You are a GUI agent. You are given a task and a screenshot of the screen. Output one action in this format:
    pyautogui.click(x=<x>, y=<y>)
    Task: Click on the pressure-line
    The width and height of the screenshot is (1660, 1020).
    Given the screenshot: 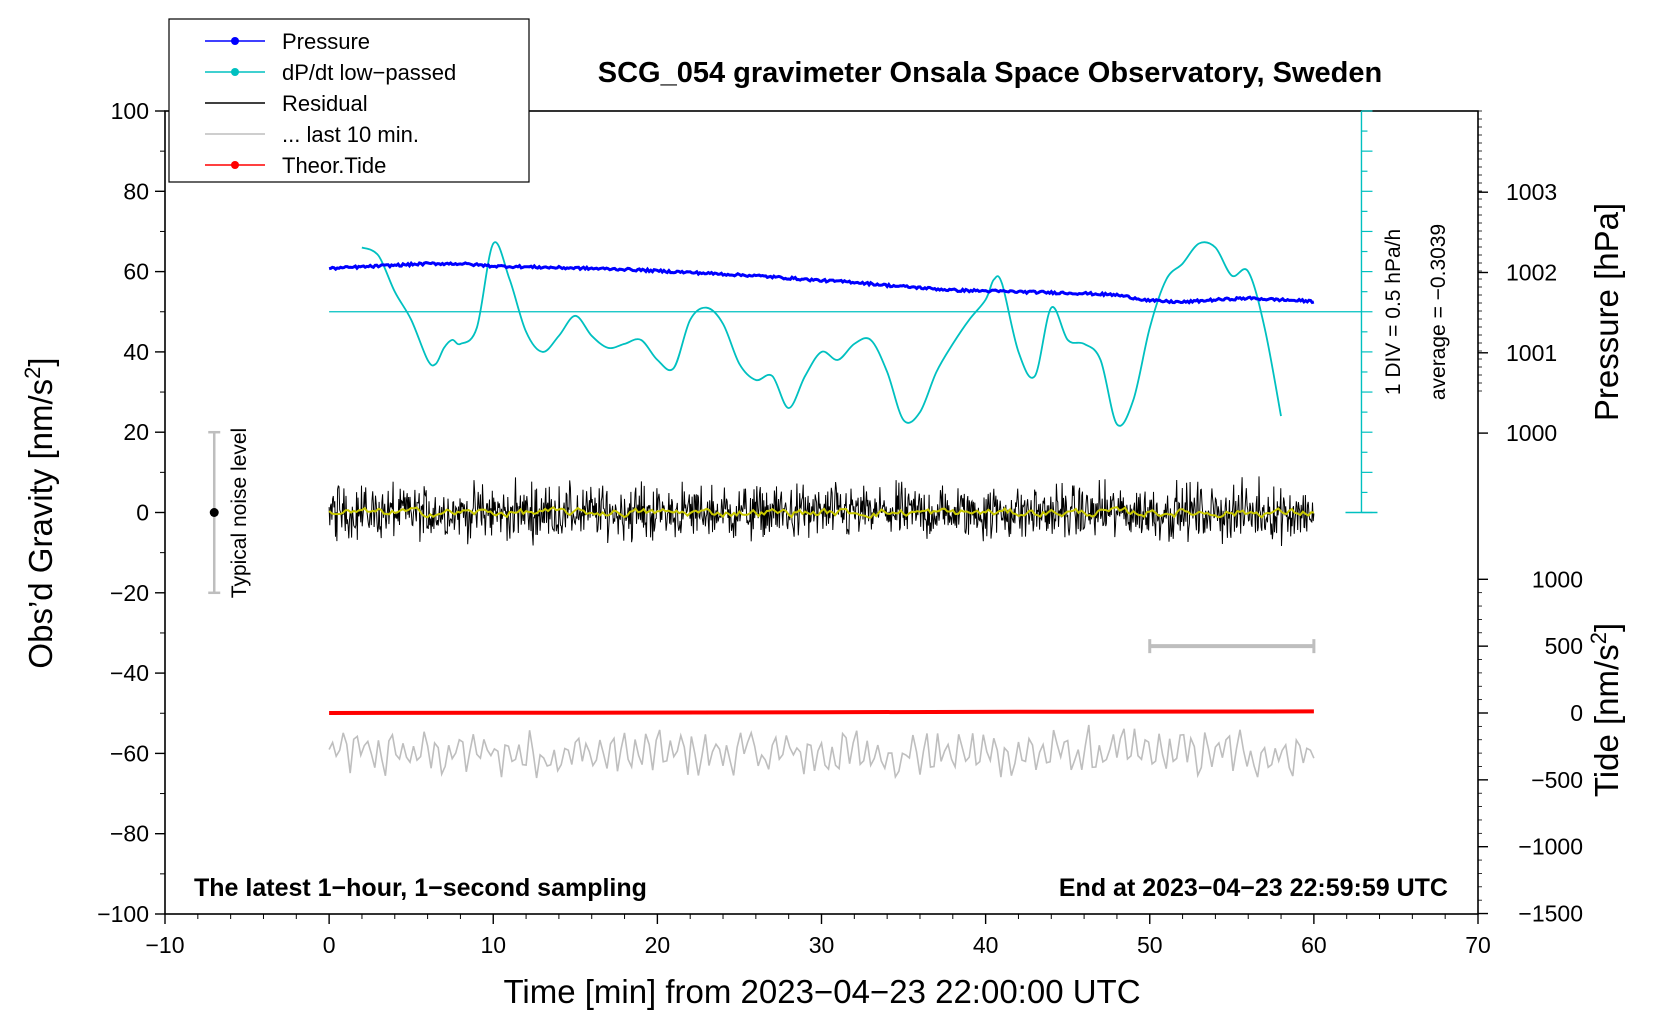 What is the action you would take?
    pyautogui.click(x=821, y=282)
    